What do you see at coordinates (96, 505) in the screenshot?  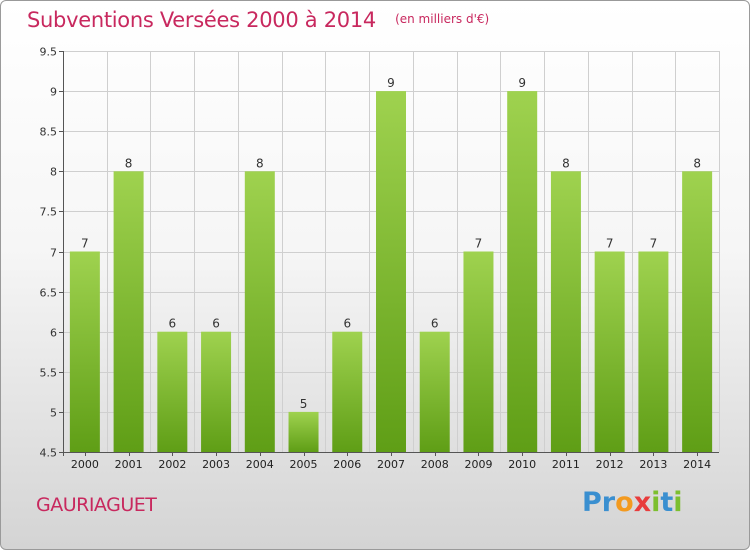 I see `commune-name: GAURIAGUET` at bounding box center [96, 505].